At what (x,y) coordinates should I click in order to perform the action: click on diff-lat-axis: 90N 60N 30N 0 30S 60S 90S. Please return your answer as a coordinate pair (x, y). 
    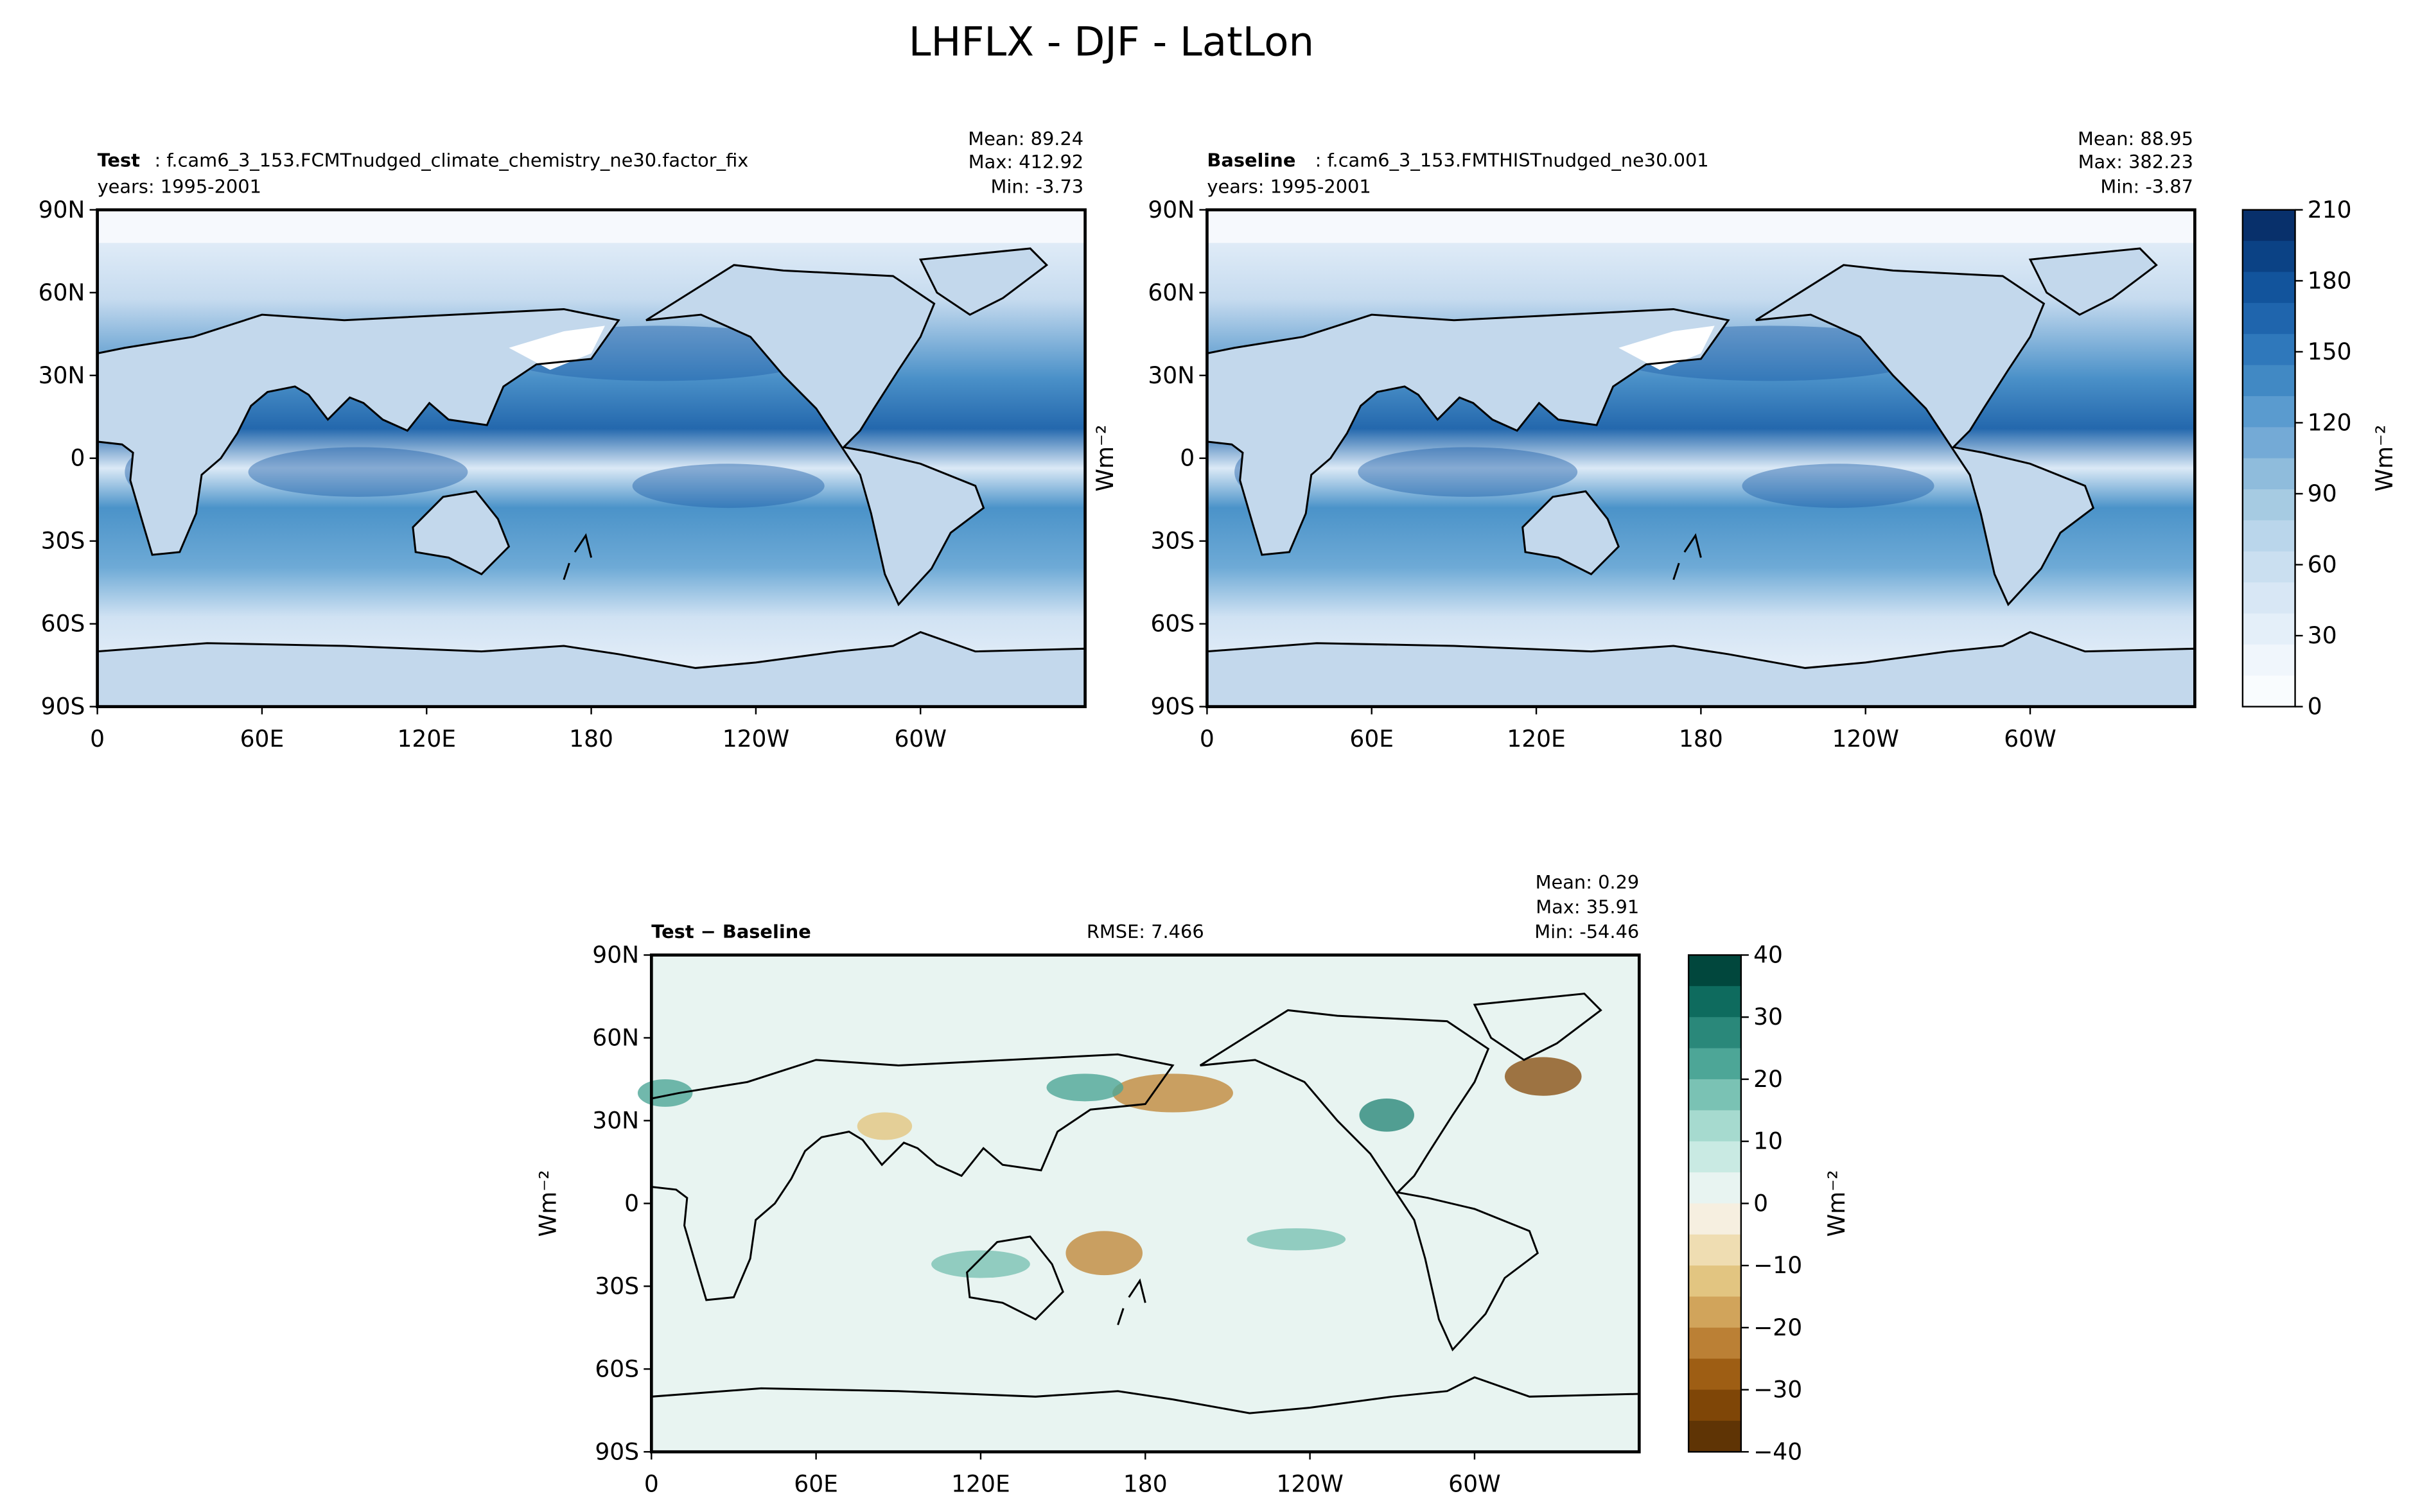
    Looking at the image, I should click on (622, 1204).